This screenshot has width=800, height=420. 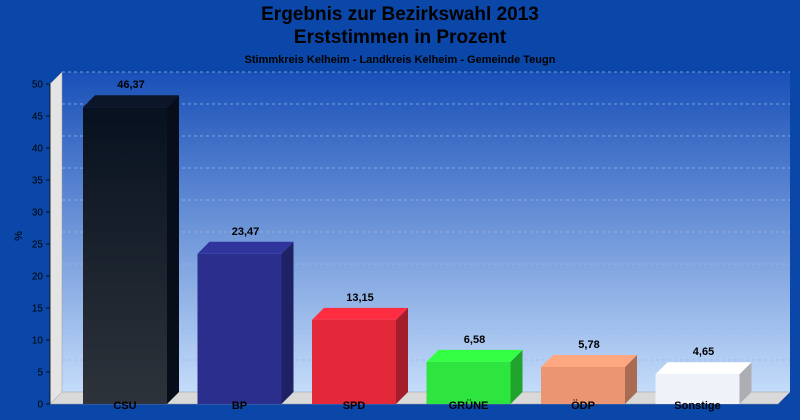 I want to click on bar-grüne: 6,58, so click(x=474, y=369).